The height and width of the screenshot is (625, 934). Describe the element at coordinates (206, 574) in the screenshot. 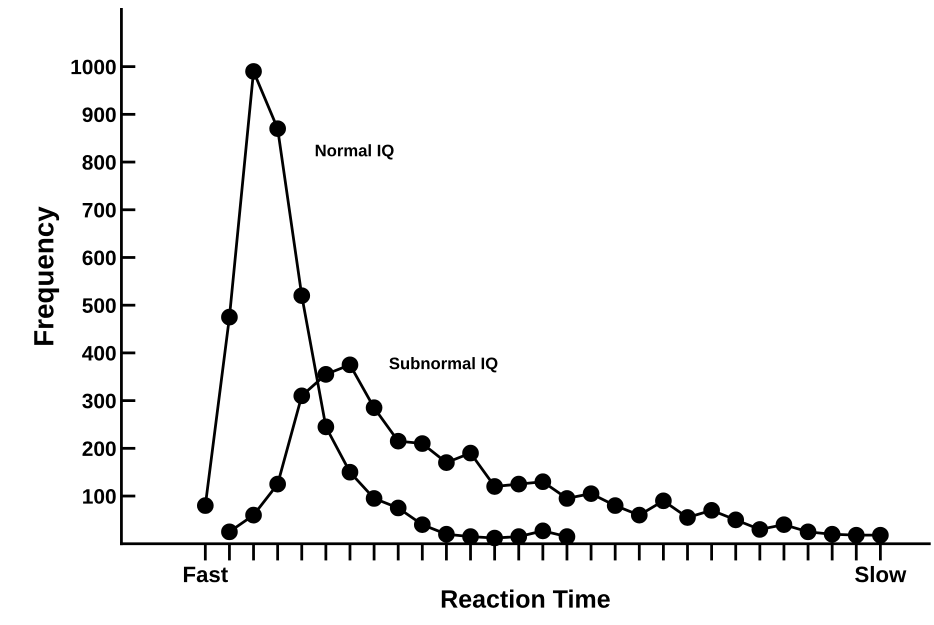

I see `x-tick-label: Fast` at that location.